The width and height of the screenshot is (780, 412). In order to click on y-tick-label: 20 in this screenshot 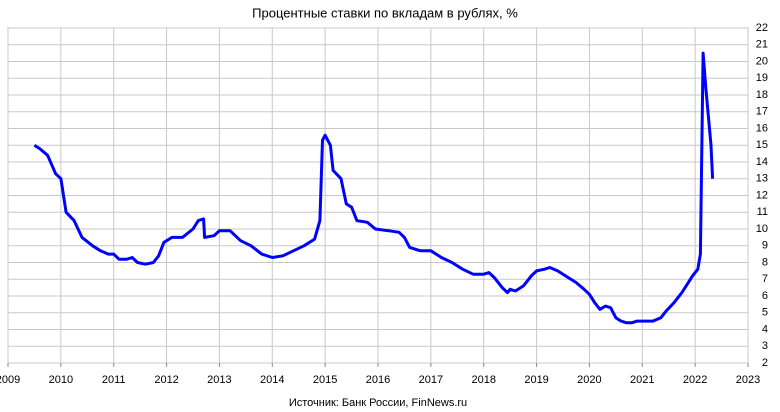, I will do `click(762, 61)`.